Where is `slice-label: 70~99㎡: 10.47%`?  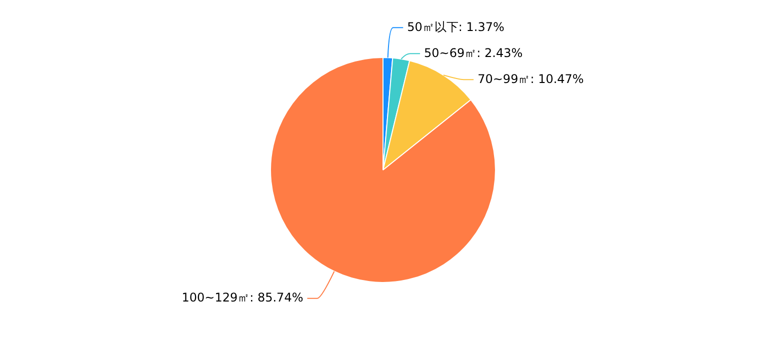
slice-label: 70~99㎡: 10.47% is located at coordinates (531, 79).